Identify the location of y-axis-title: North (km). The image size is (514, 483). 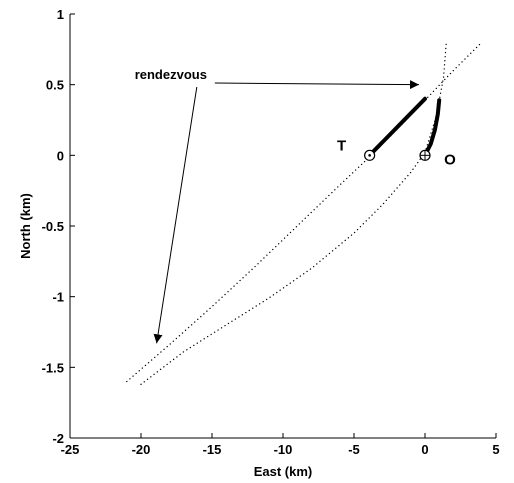
(25, 226).